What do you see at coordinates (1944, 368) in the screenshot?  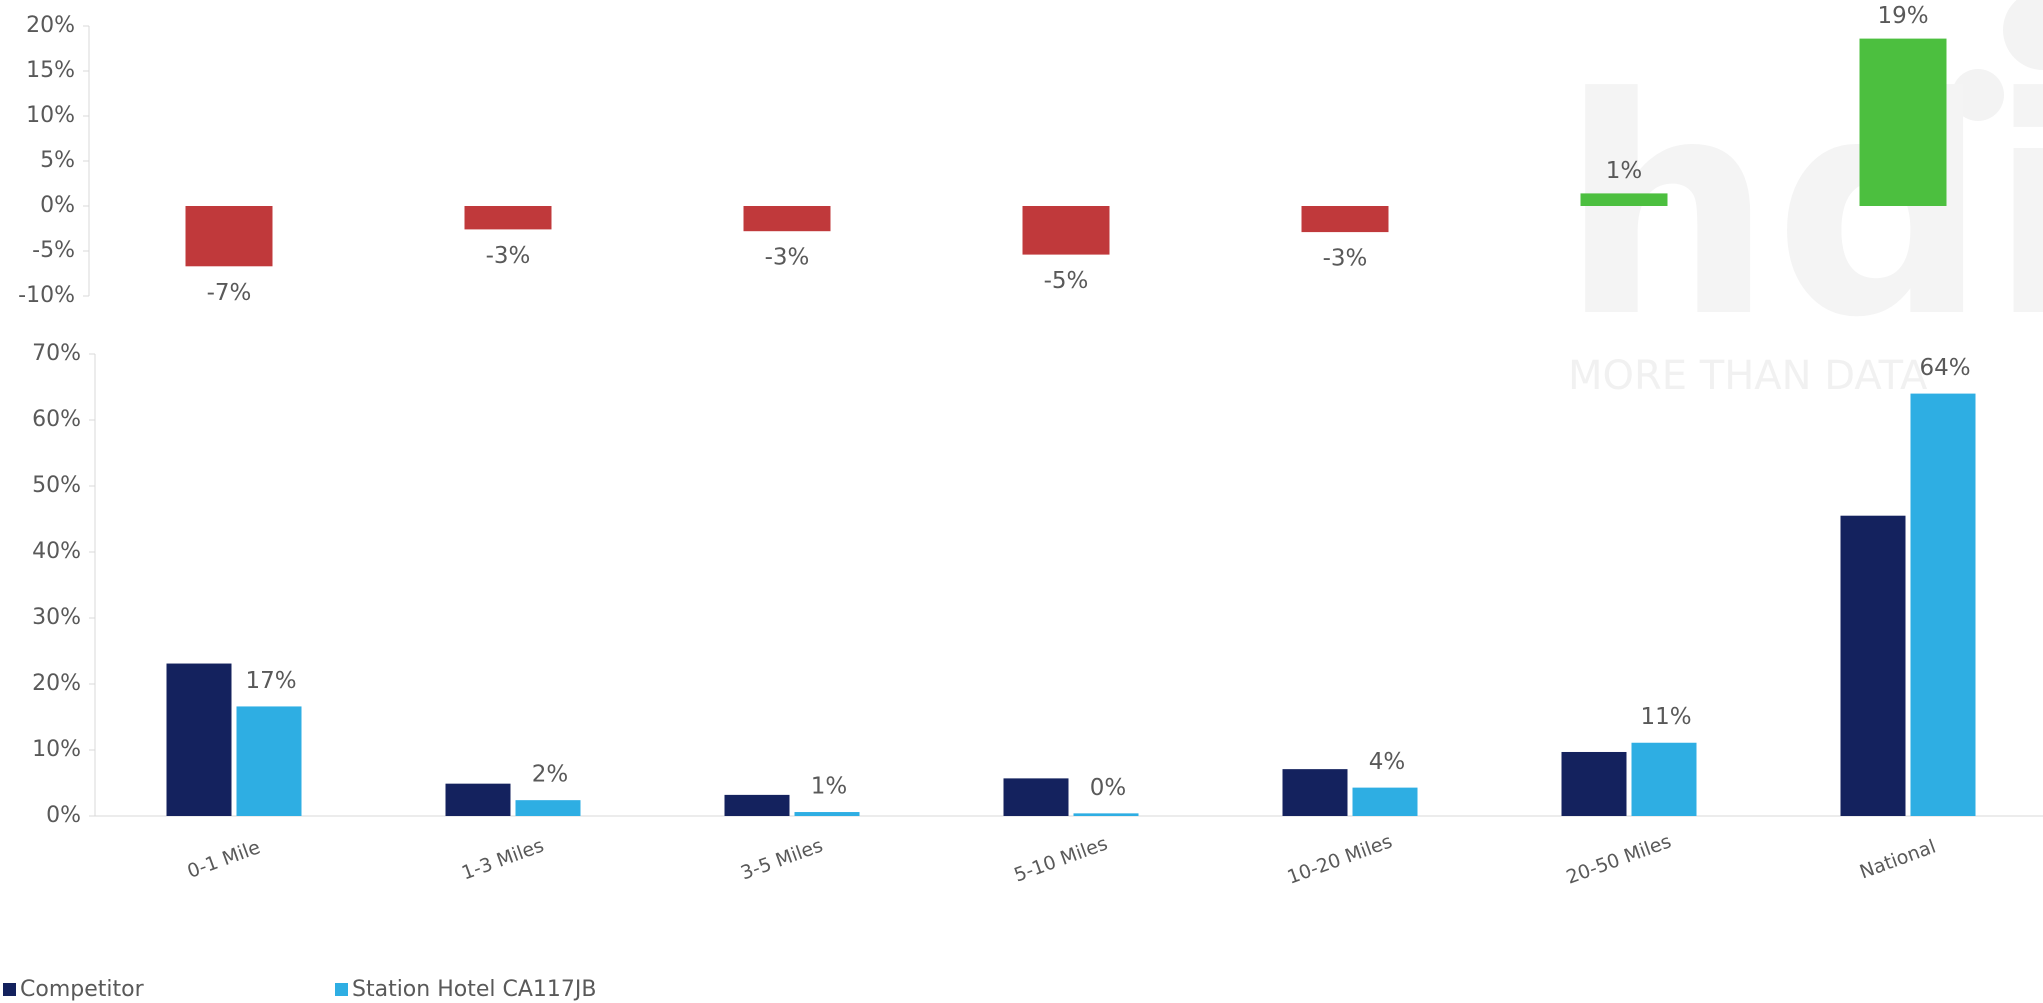 I see `value-label: 64%` at bounding box center [1944, 368].